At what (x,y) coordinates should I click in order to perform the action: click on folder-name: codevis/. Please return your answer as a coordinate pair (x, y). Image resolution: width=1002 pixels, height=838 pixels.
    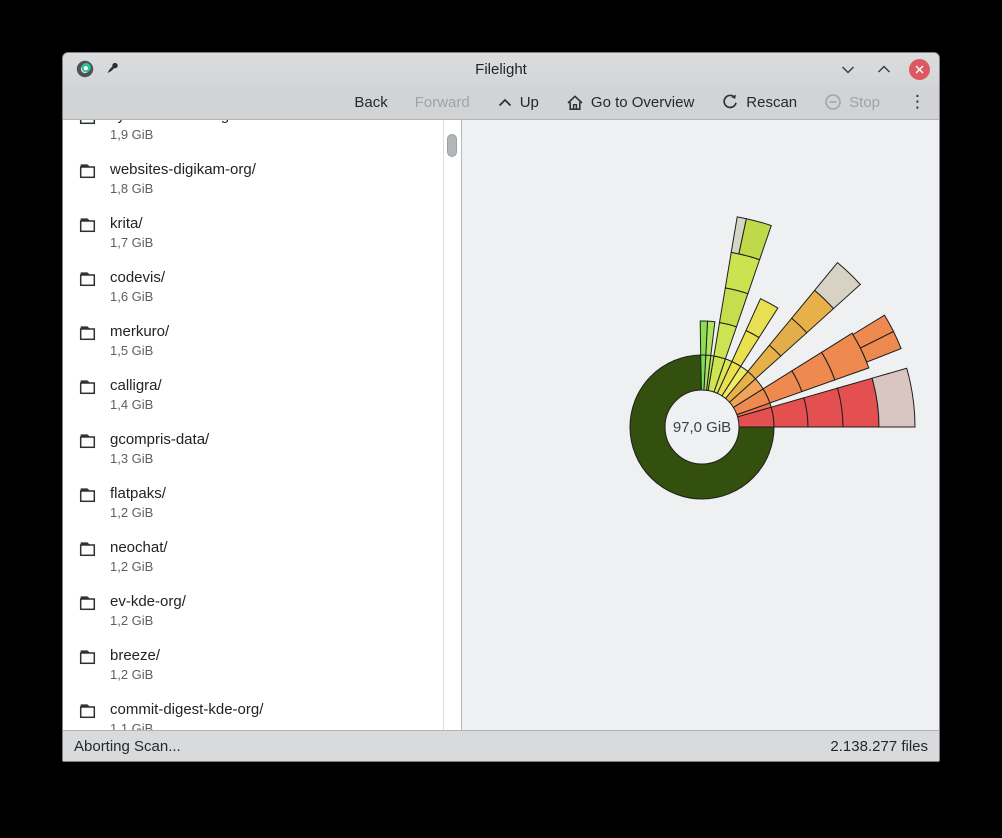
    Looking at the image, I should click on (138, 277).